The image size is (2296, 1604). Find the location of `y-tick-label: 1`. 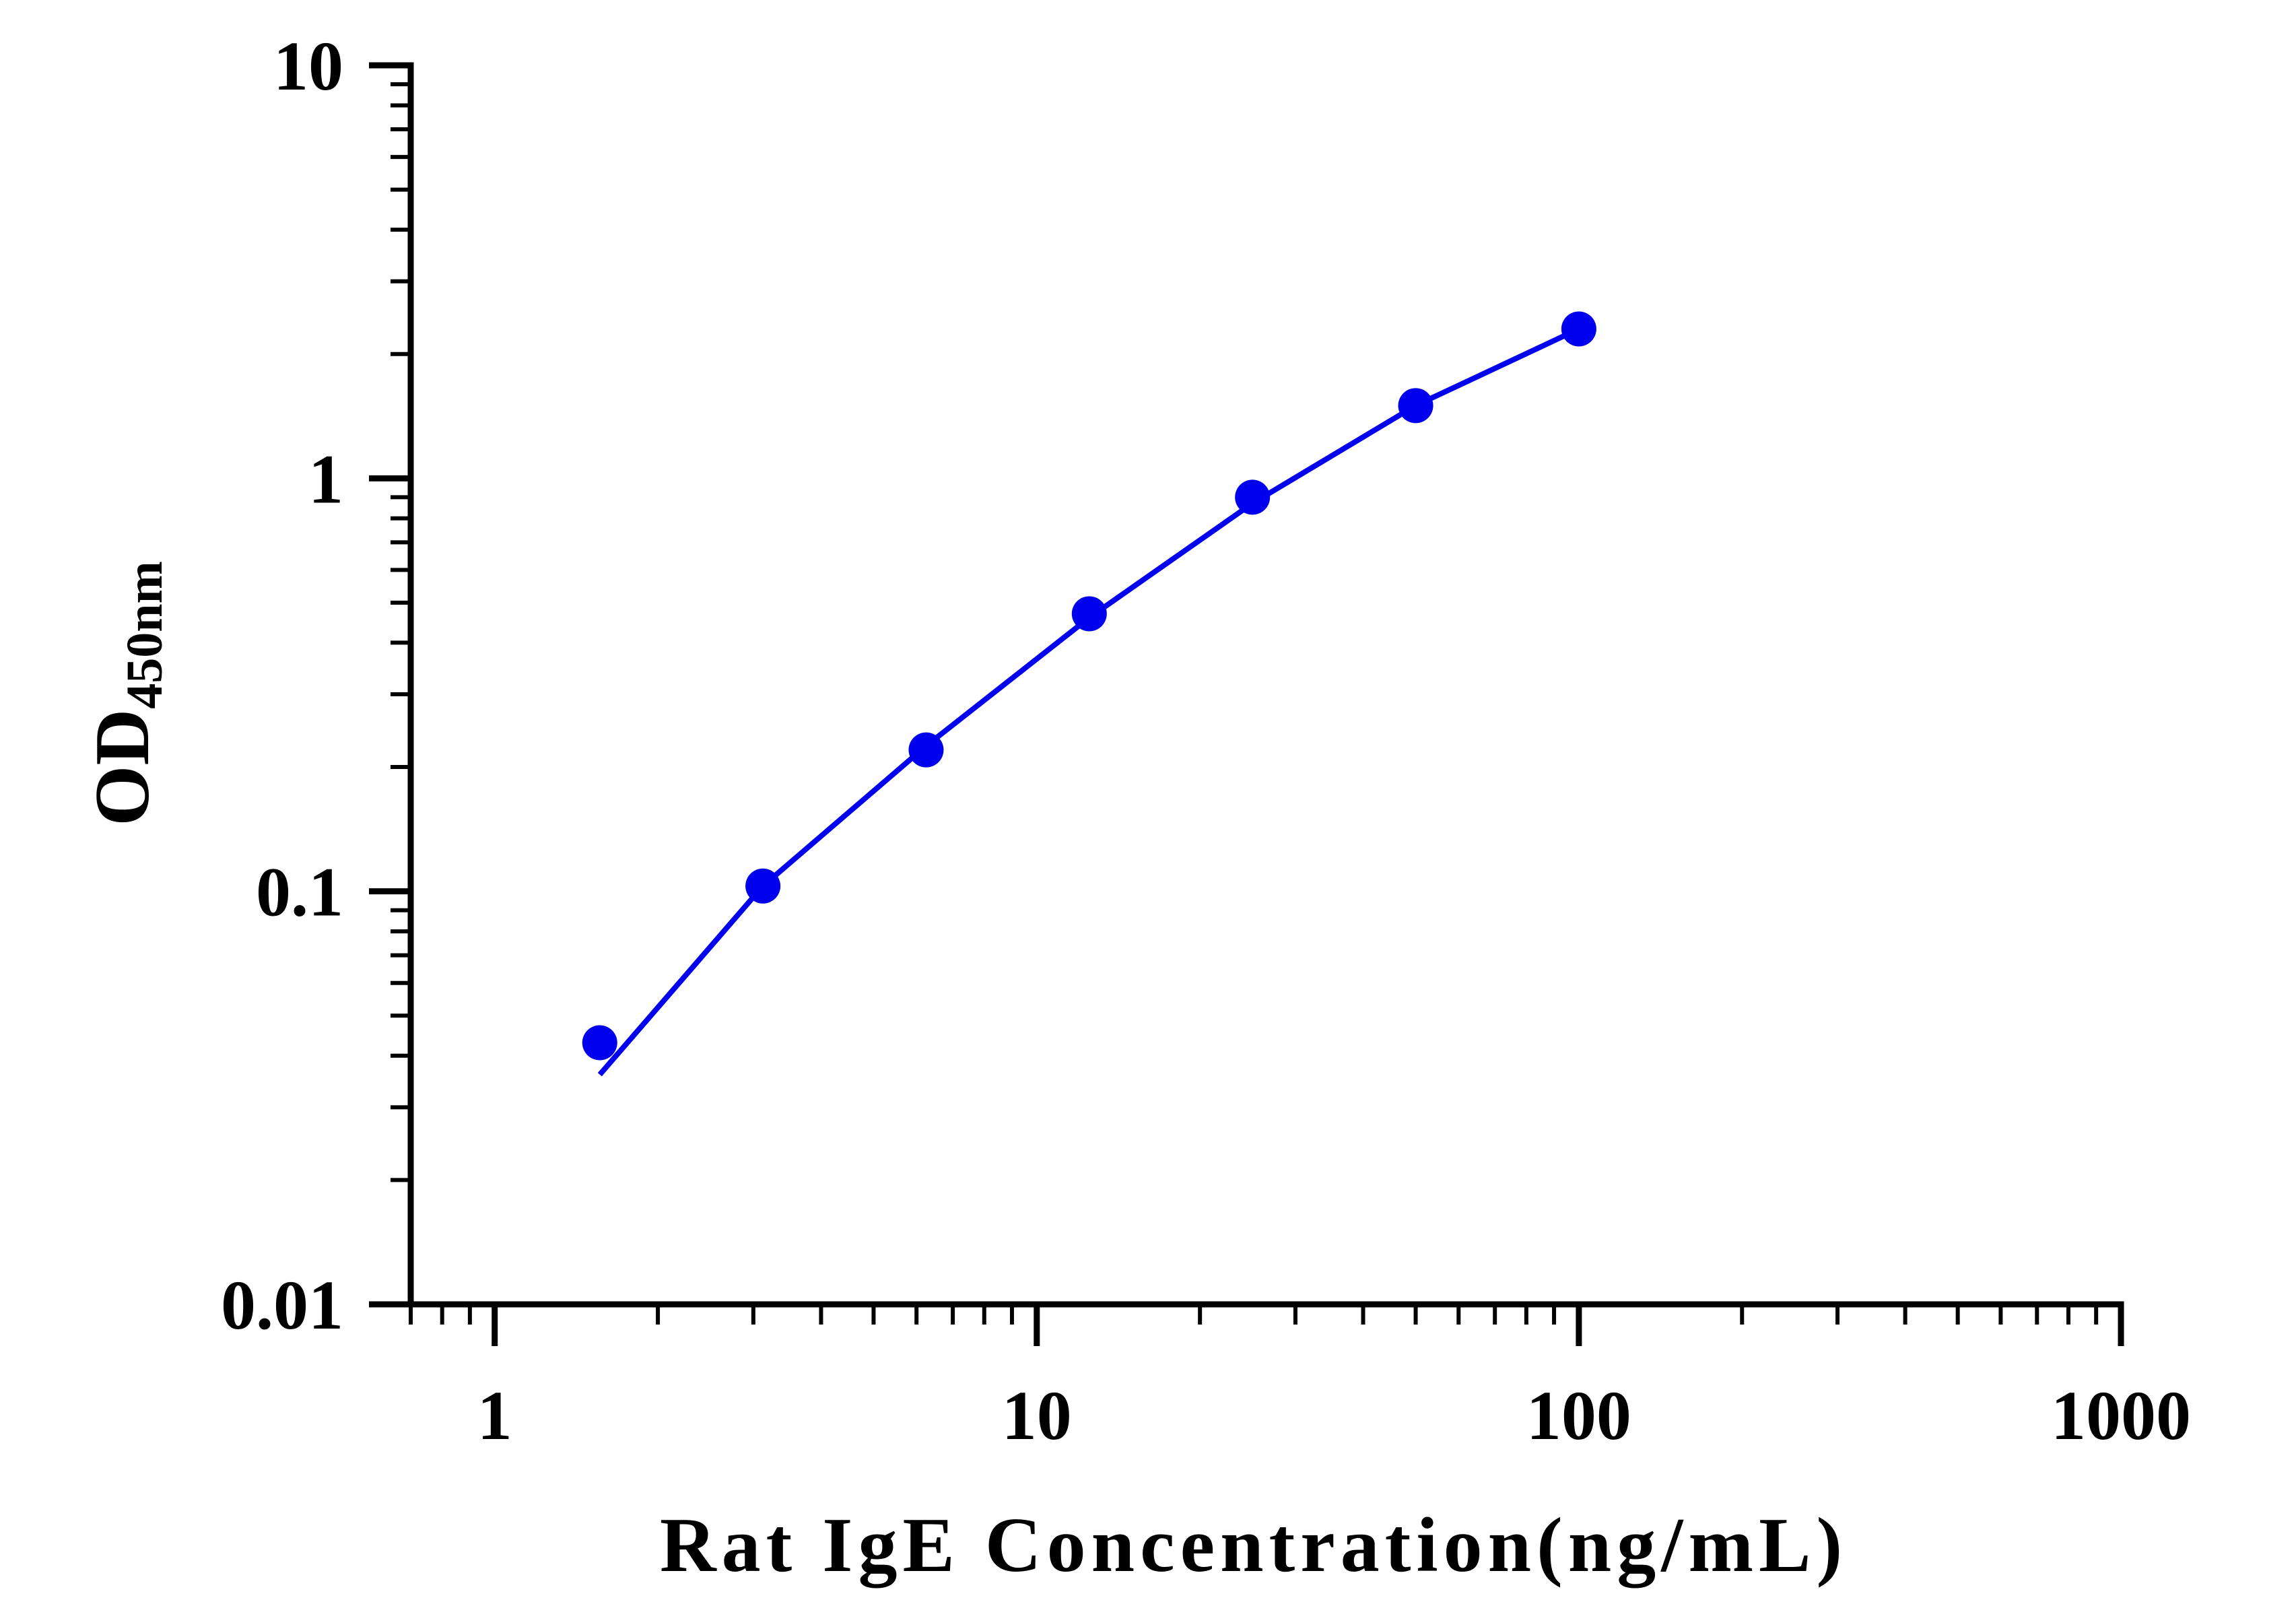

y-tick-label: 1 is located at coordinates (325, 479).